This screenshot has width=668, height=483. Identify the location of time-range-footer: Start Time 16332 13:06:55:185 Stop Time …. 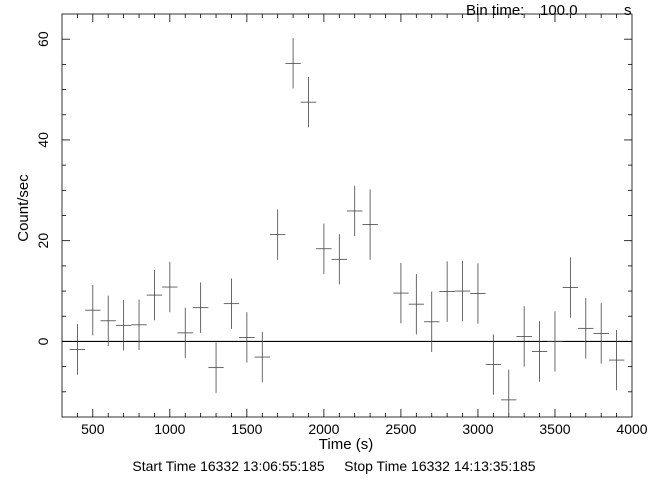
(334, 466).